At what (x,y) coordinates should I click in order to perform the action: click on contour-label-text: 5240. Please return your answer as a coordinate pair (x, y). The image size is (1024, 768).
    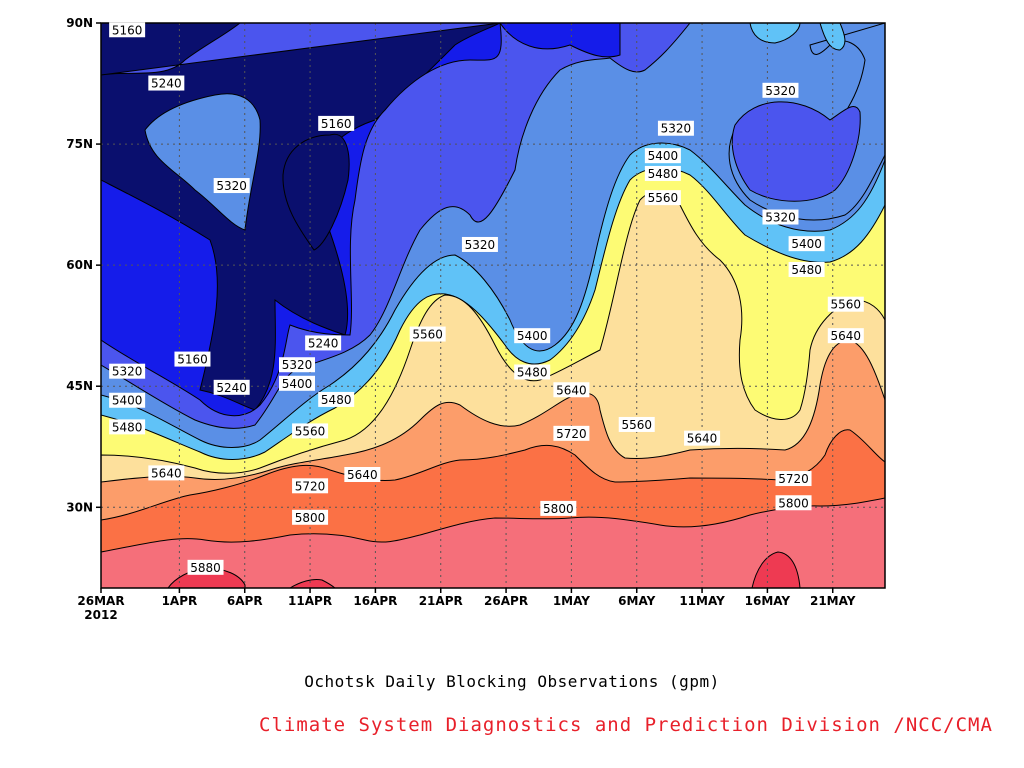
    Looking at the image, I should click on (323, 343).